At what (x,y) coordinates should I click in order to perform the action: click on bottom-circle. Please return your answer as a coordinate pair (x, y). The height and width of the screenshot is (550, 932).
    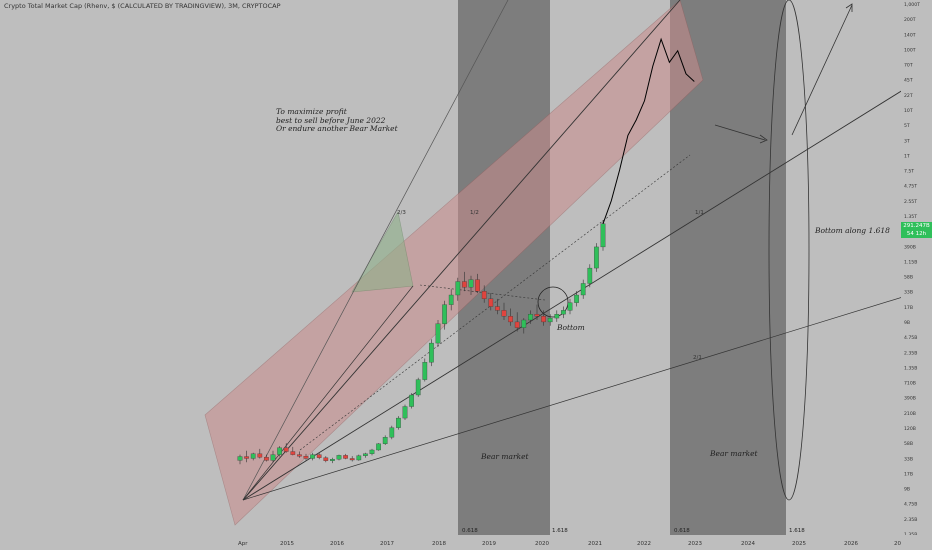
    Looking at the image, I should click on (553, 302).